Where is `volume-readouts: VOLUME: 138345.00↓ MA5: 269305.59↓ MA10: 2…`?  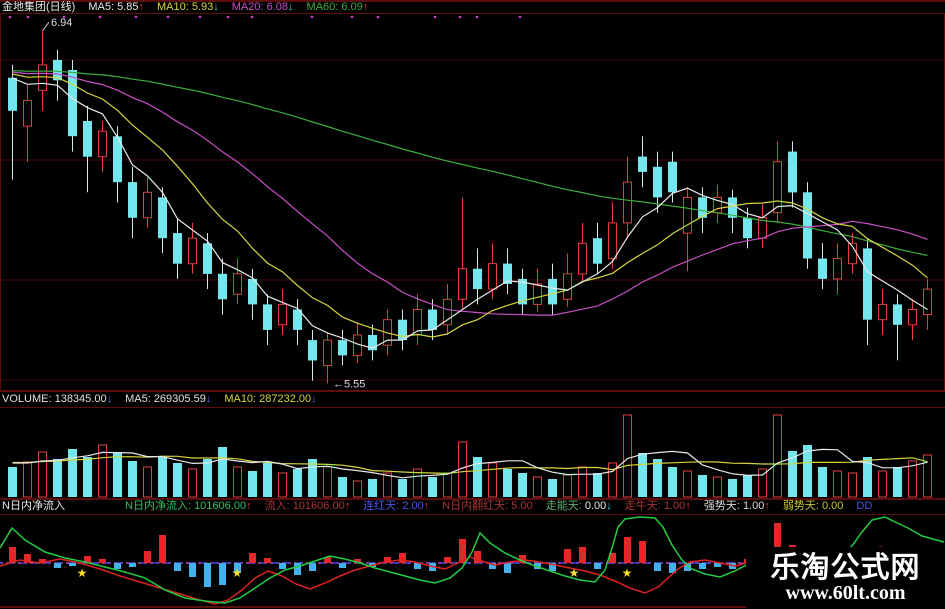
volume-readouts: VOLUME: 138345.00↓ MA5: 269305.59↓ MA10: 2… is located at coordinates (159, 399).